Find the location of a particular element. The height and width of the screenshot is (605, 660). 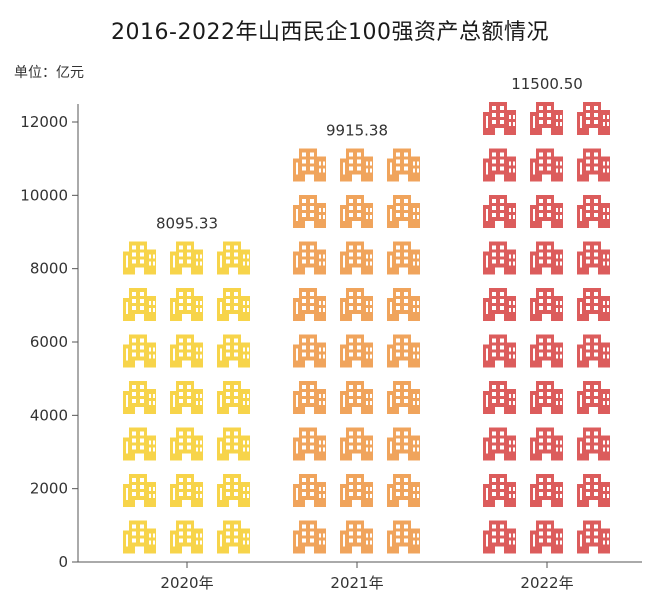

y-tick-label: 10000 is located at coordinates (44, 195).